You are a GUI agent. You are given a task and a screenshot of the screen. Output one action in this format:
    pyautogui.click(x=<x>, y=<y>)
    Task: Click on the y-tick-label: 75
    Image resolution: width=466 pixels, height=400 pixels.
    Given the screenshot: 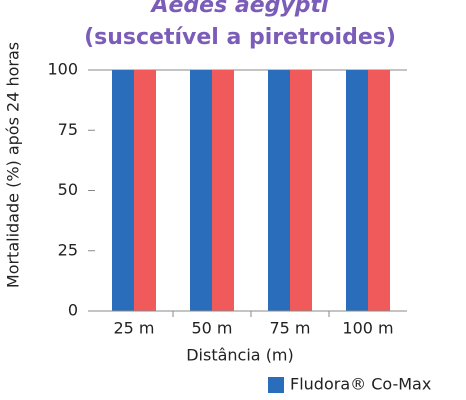 What is the action you would take?
    pyautogui.click(x=68, y=129)
    